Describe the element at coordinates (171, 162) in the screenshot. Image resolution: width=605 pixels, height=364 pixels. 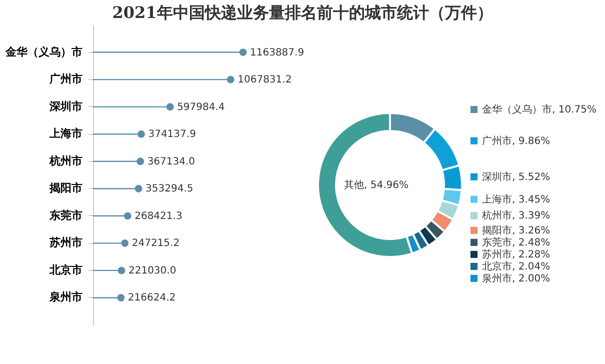
I see `data-label: 367134.0` at that location.